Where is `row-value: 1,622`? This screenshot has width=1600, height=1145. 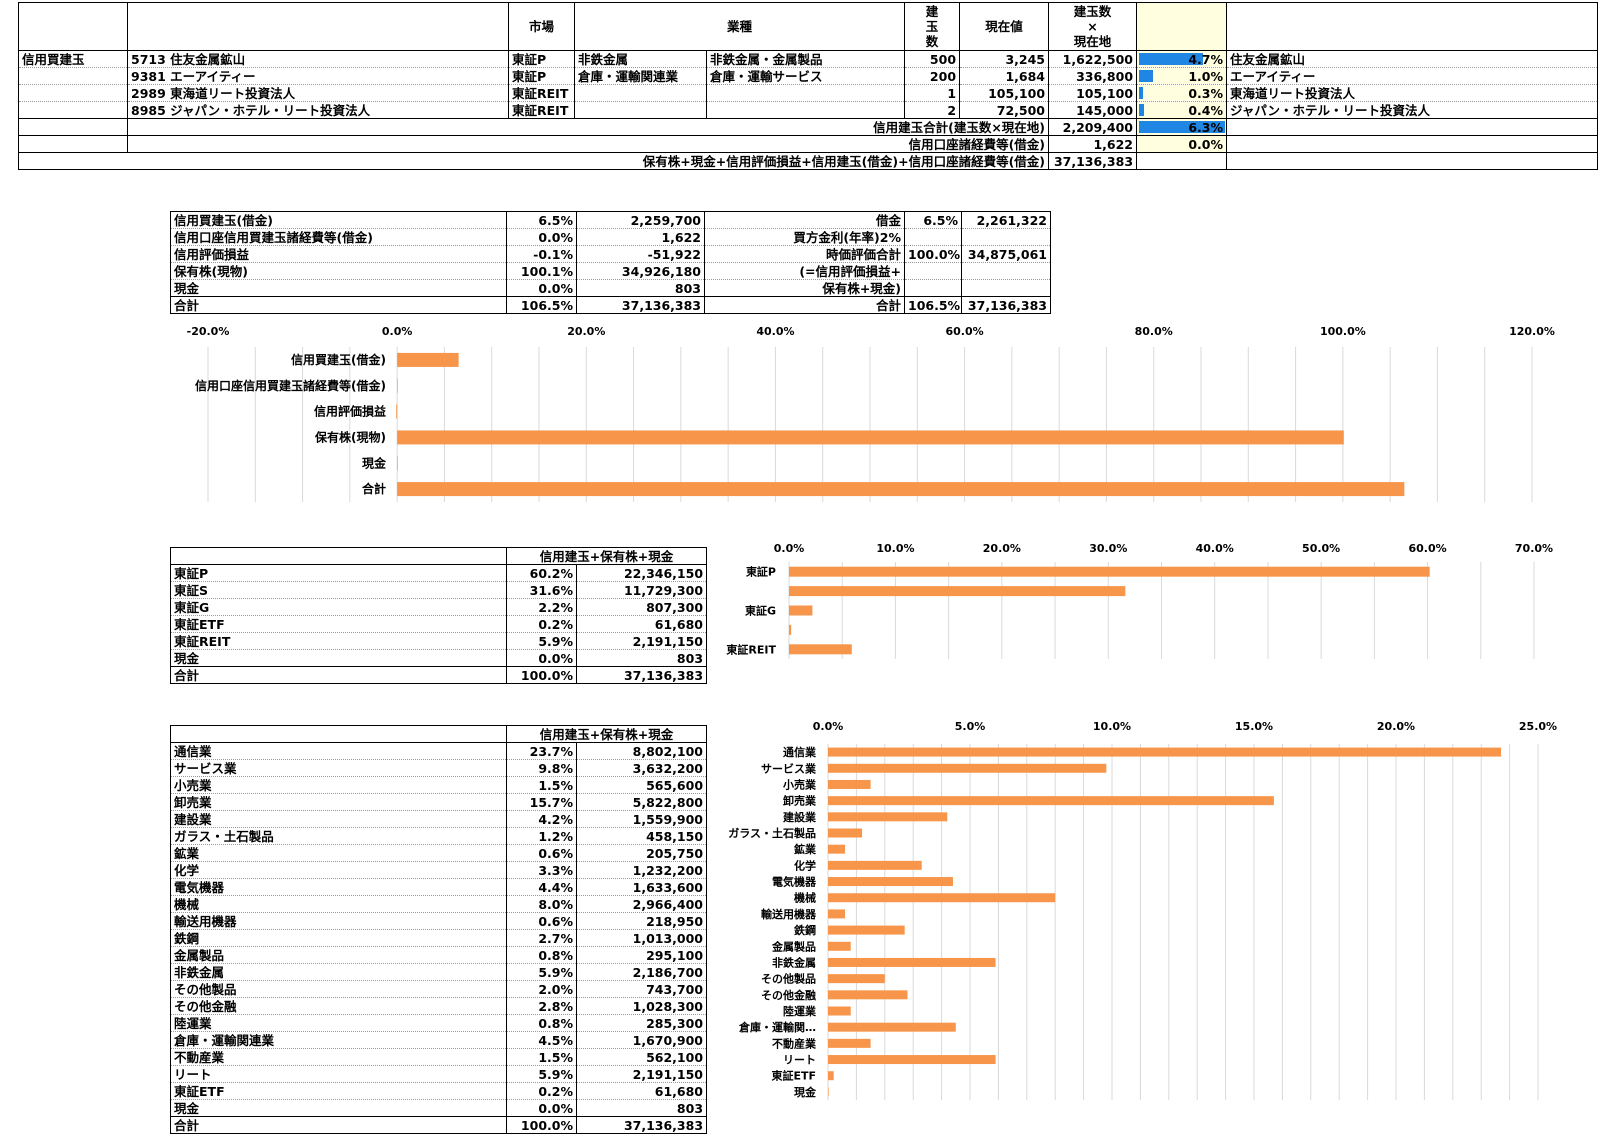 row-value: 1,622 is located at coordinates (640, 237).